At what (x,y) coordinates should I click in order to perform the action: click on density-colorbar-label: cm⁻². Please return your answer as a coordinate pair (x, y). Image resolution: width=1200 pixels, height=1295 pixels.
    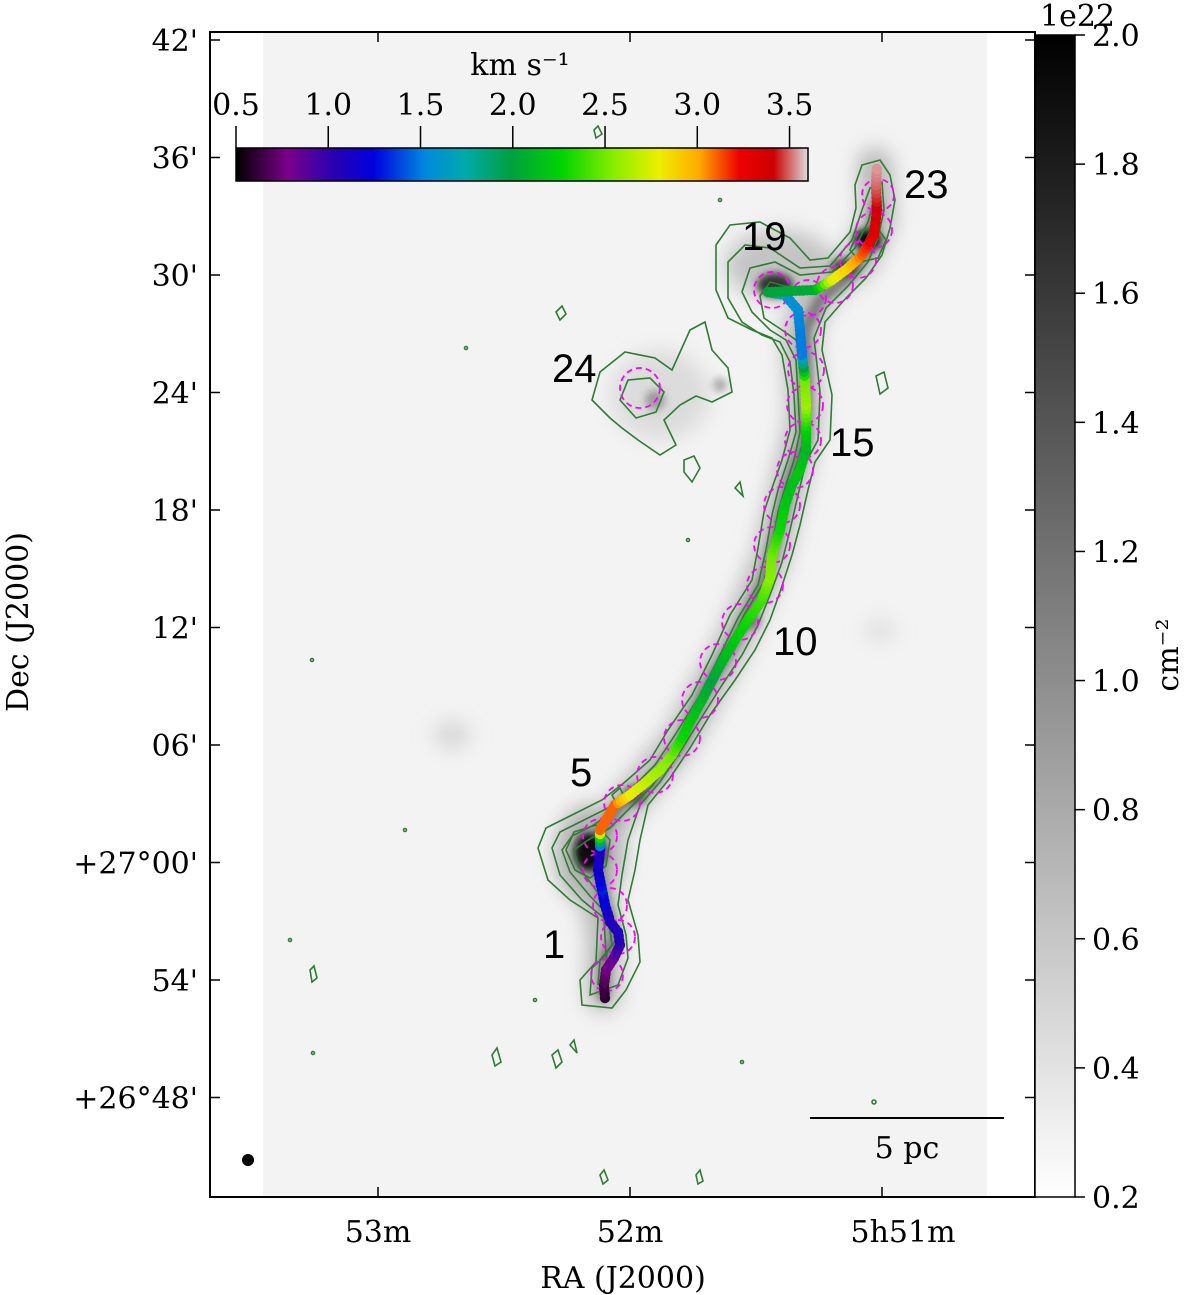
    Looking at the image, I should click on (1168, 654).